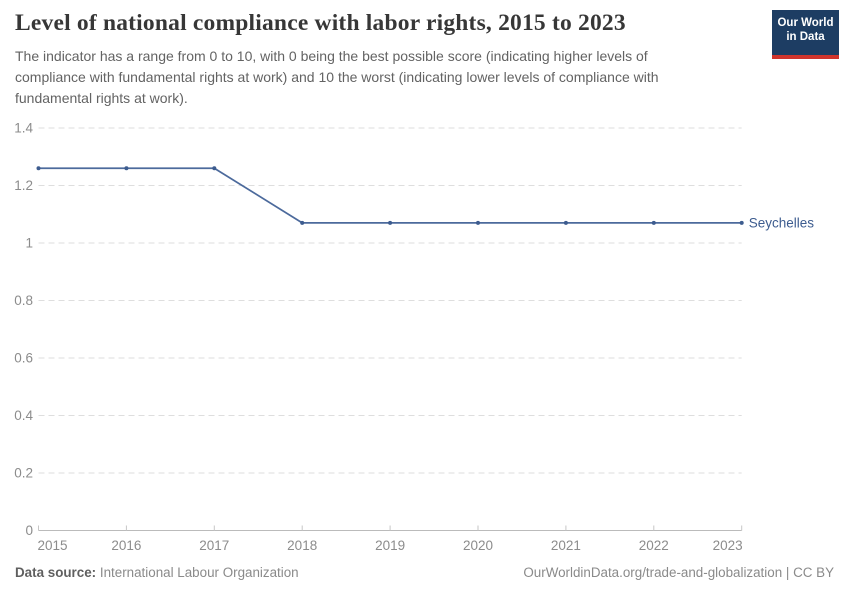 Image resolution: width=850 pixels, height=600 pixels. Describe the element at coordinates (199, 572) in the screenshot. I see `data-source-value: International Labour Organization` at that location.